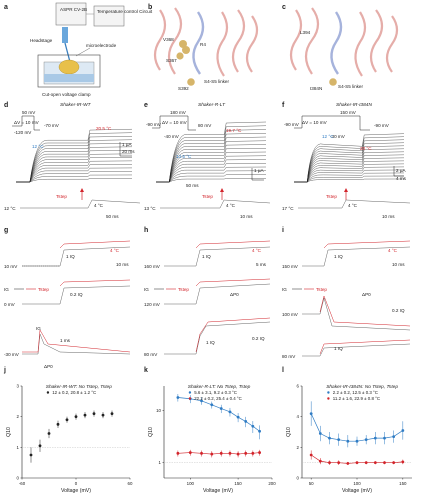  What do you see at coordinates (69, 67) in the screenshot?
I see `oocyte` at bounding box center [69, 67].